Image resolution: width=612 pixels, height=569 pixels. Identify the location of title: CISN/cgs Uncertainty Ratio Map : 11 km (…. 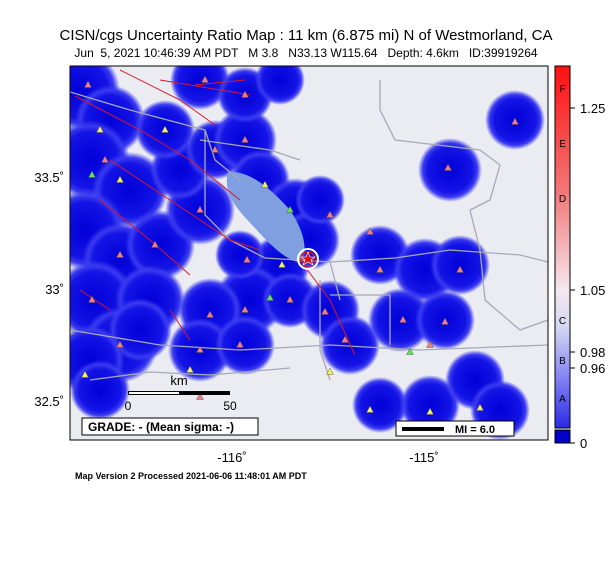
(306, 35).